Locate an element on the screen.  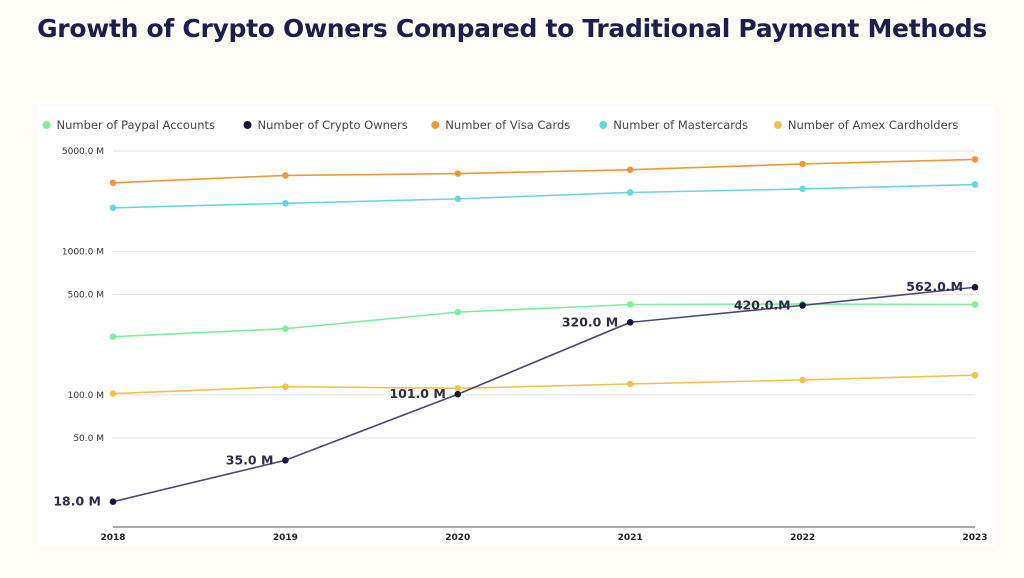
y-tick-label: 5000.0 M is located at coordinates (83, 152).